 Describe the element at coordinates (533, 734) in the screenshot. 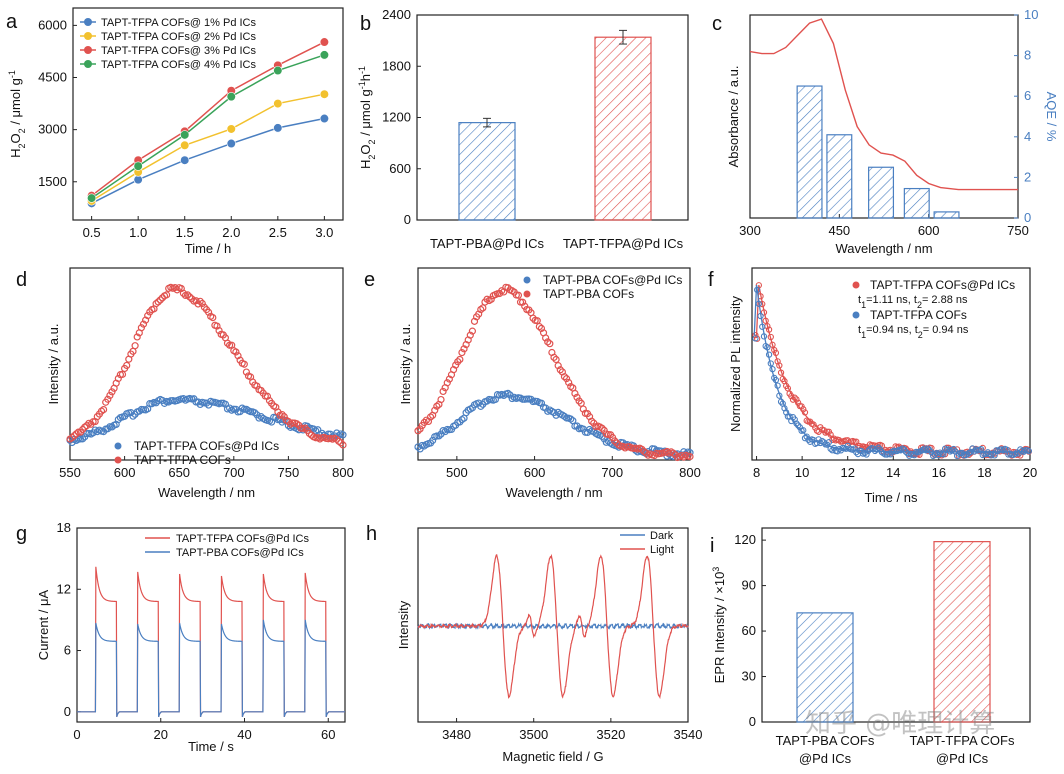

I see `panel-h-xtick-label: 3500` at that location.